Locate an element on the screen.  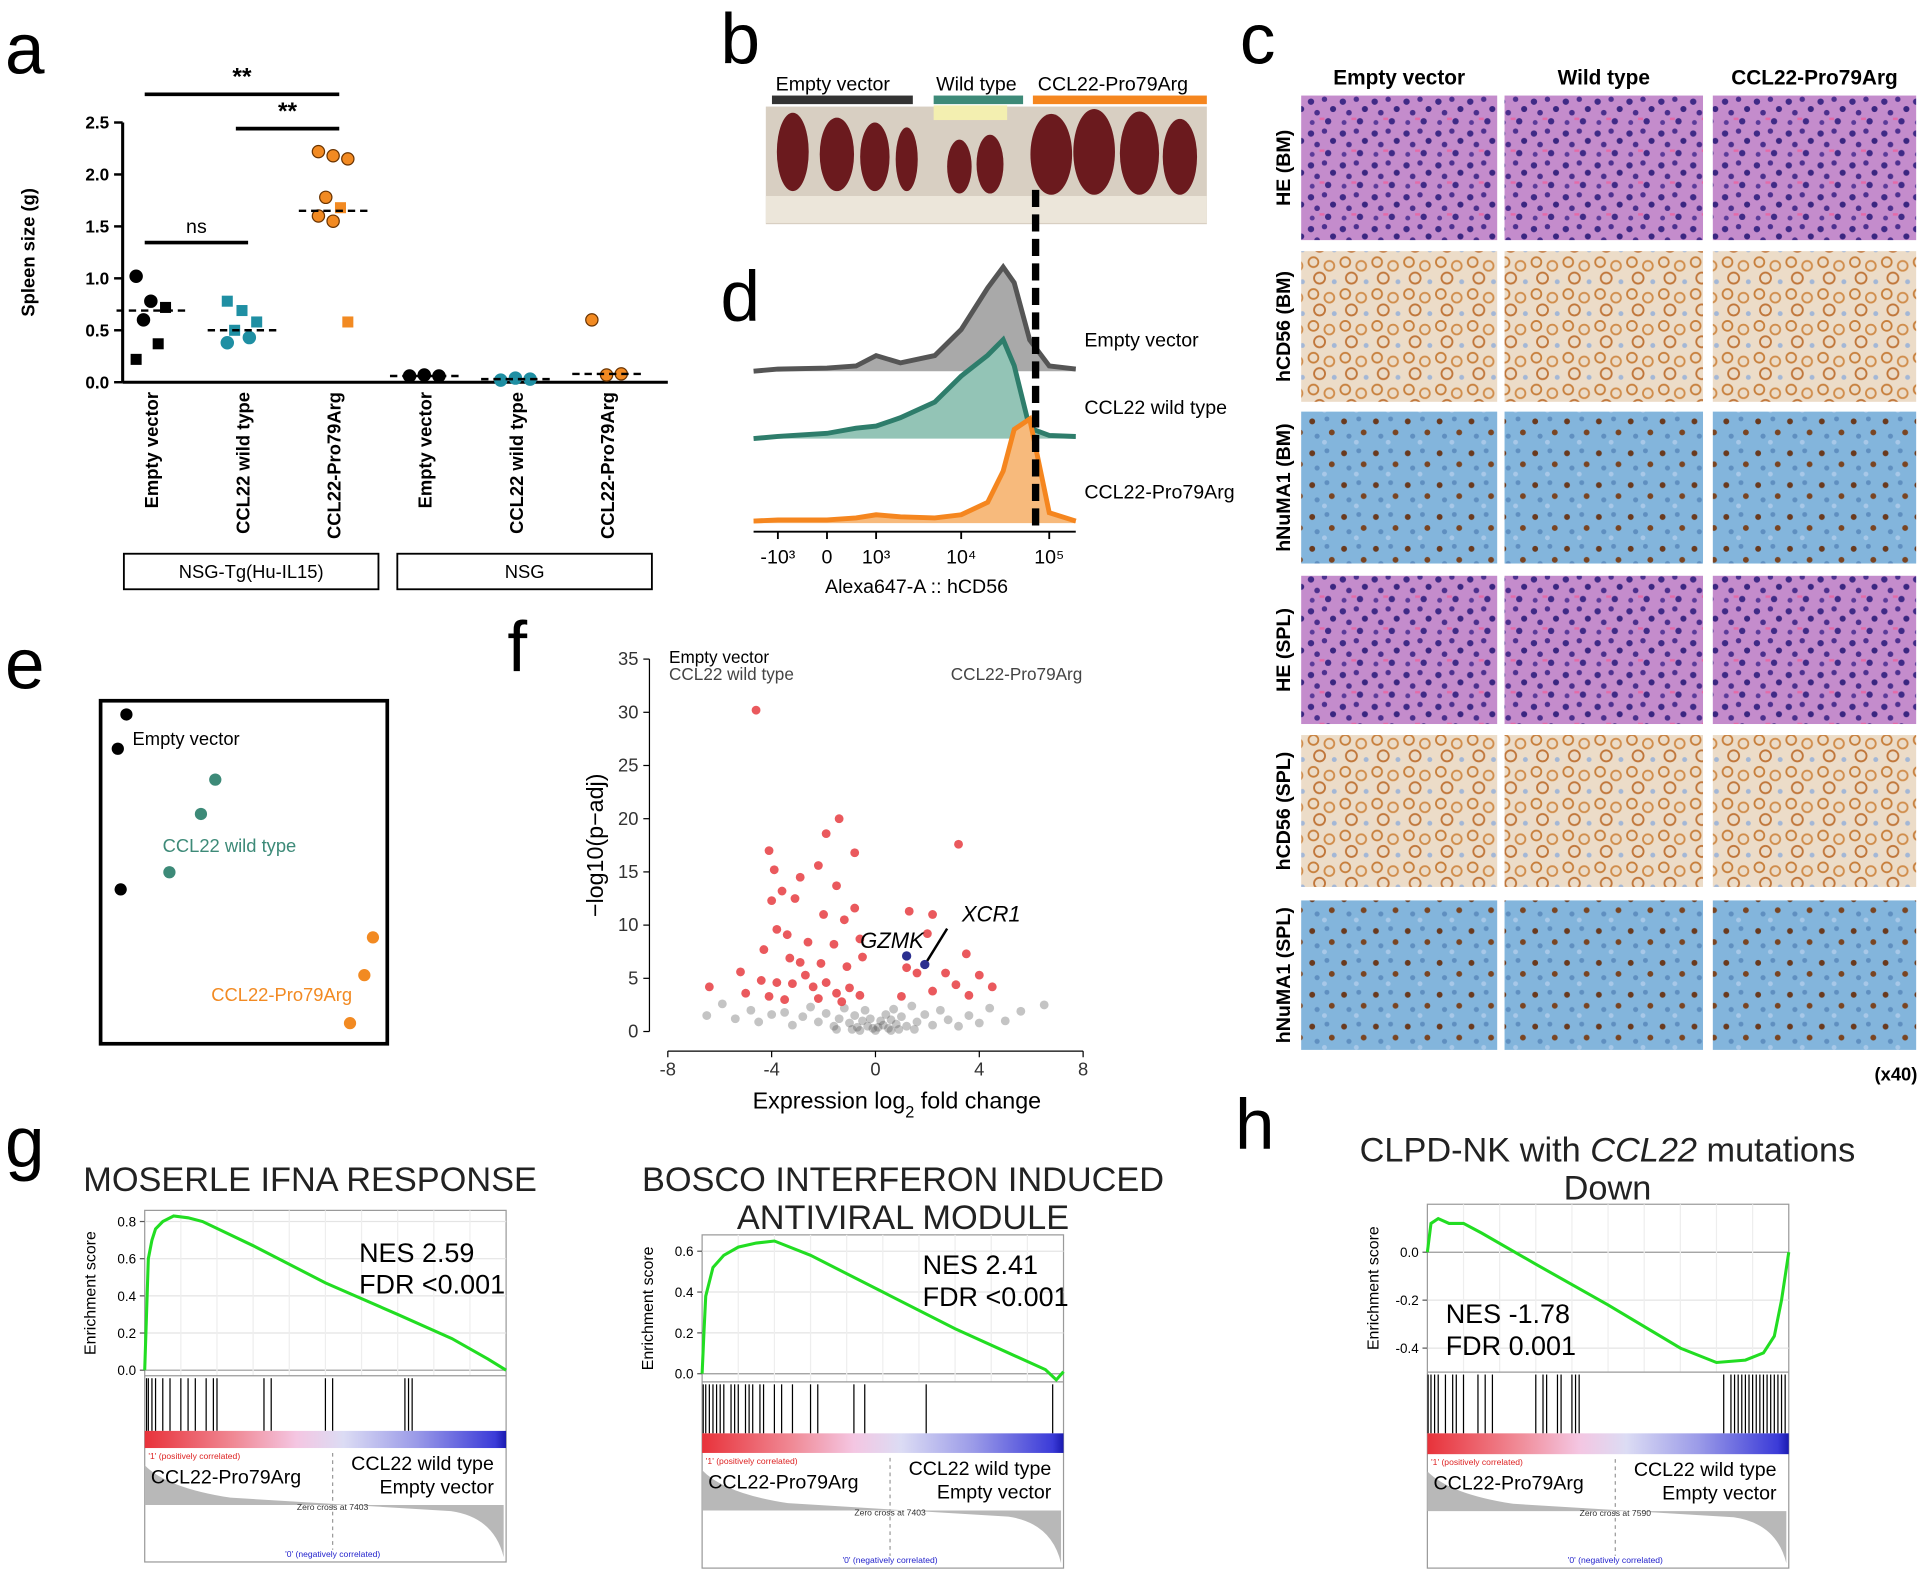
column-header: Wild type is located at coordinates (1604, 78).